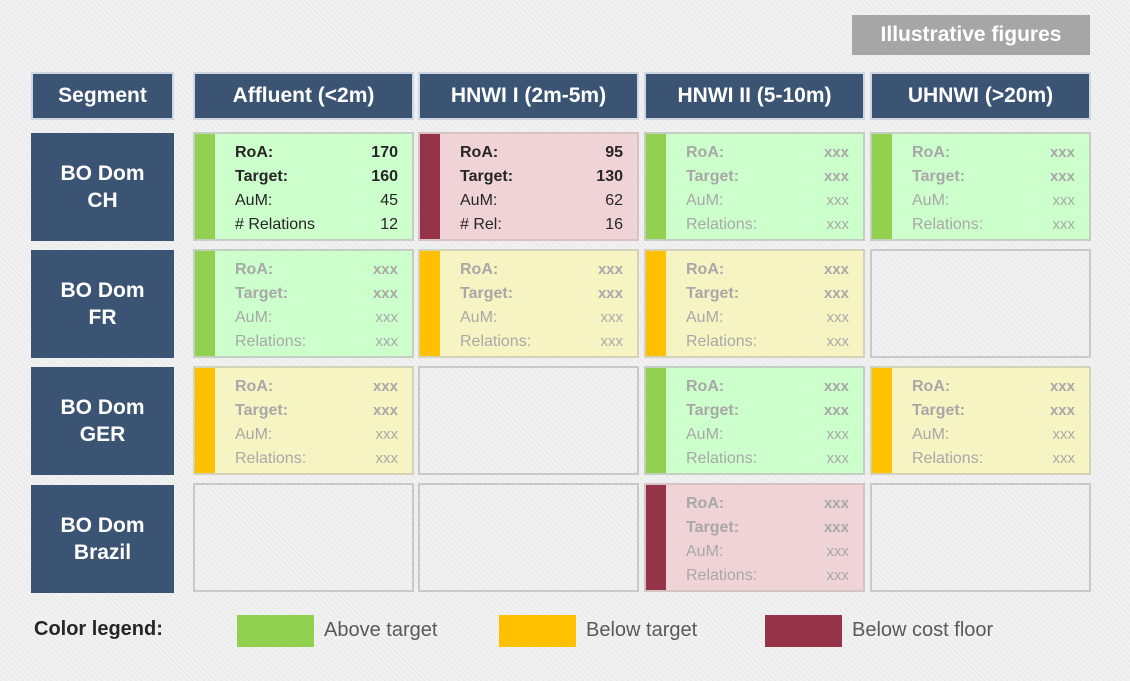 This screenshot has width=1130, height=681. What do you see at coordinates (303, 186) in the screenshot?
I see `cell-ch-affluent: RoA: 170 Target: 160 AuM: 45 # Relations 12` at bounding box center [303, 186].